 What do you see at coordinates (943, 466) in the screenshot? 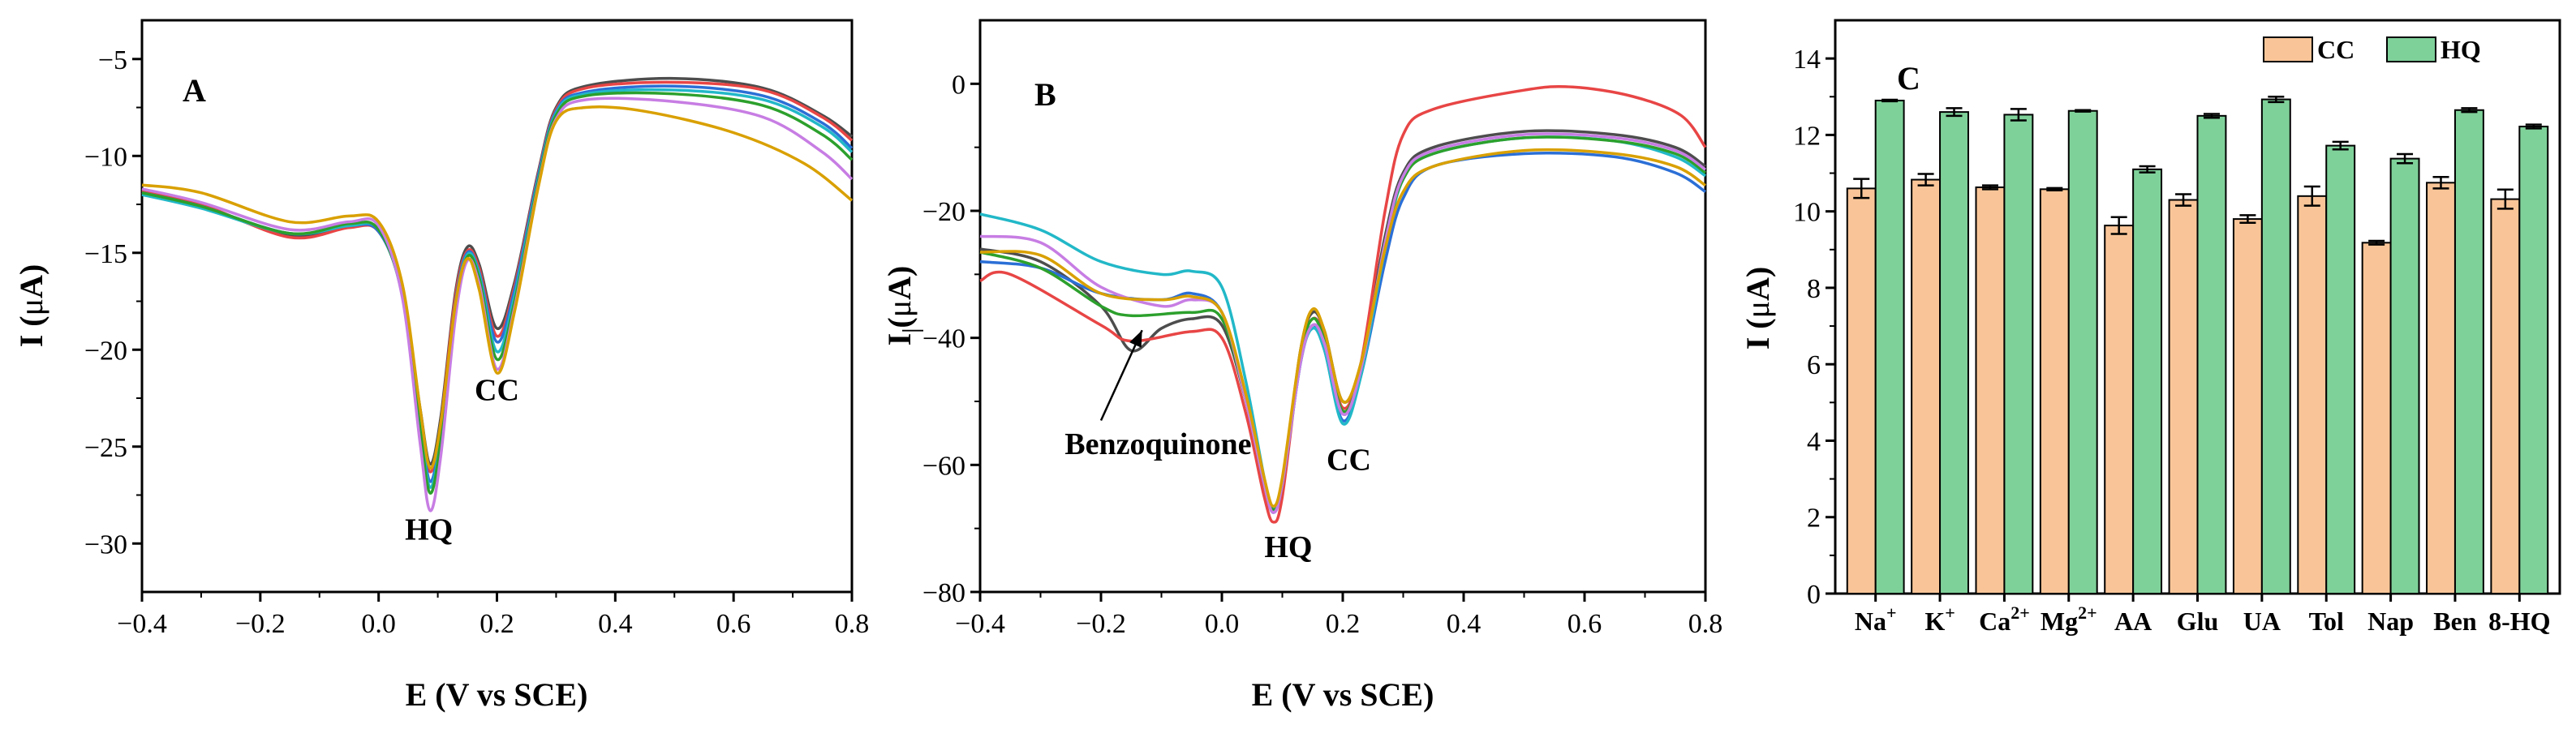
I see `y-tick-label: −60` at bounding box center [943, 466].